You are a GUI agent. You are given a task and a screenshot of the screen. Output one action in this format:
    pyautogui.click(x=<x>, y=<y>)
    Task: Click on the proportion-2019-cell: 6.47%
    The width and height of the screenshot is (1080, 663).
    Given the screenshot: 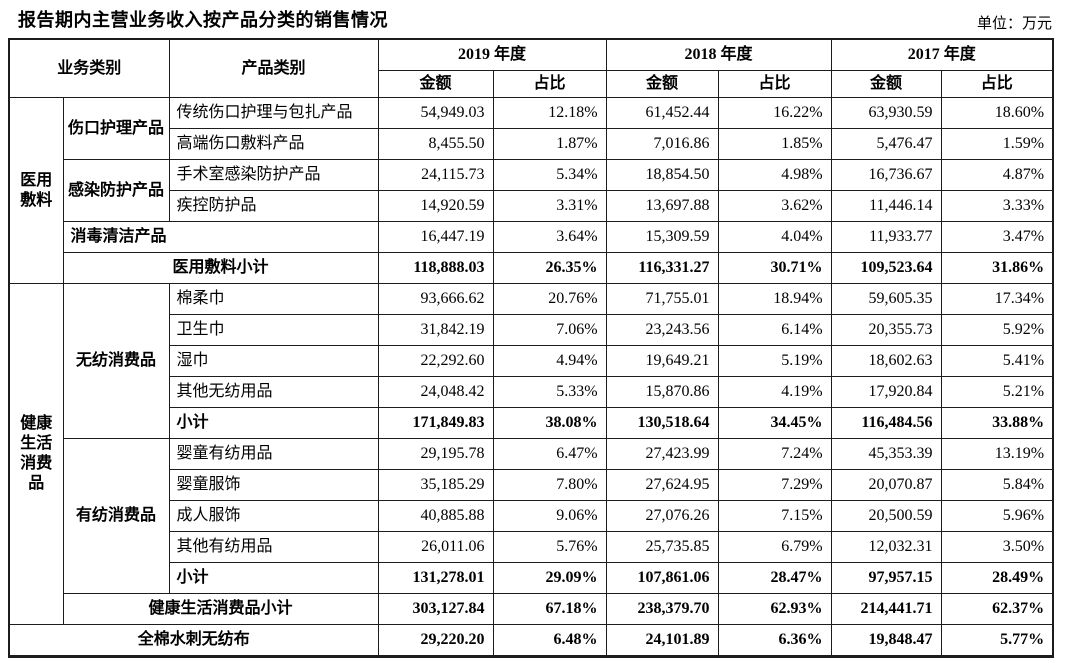 What is the action you would take?
    pyautogui.click(x=549, y=454)
    